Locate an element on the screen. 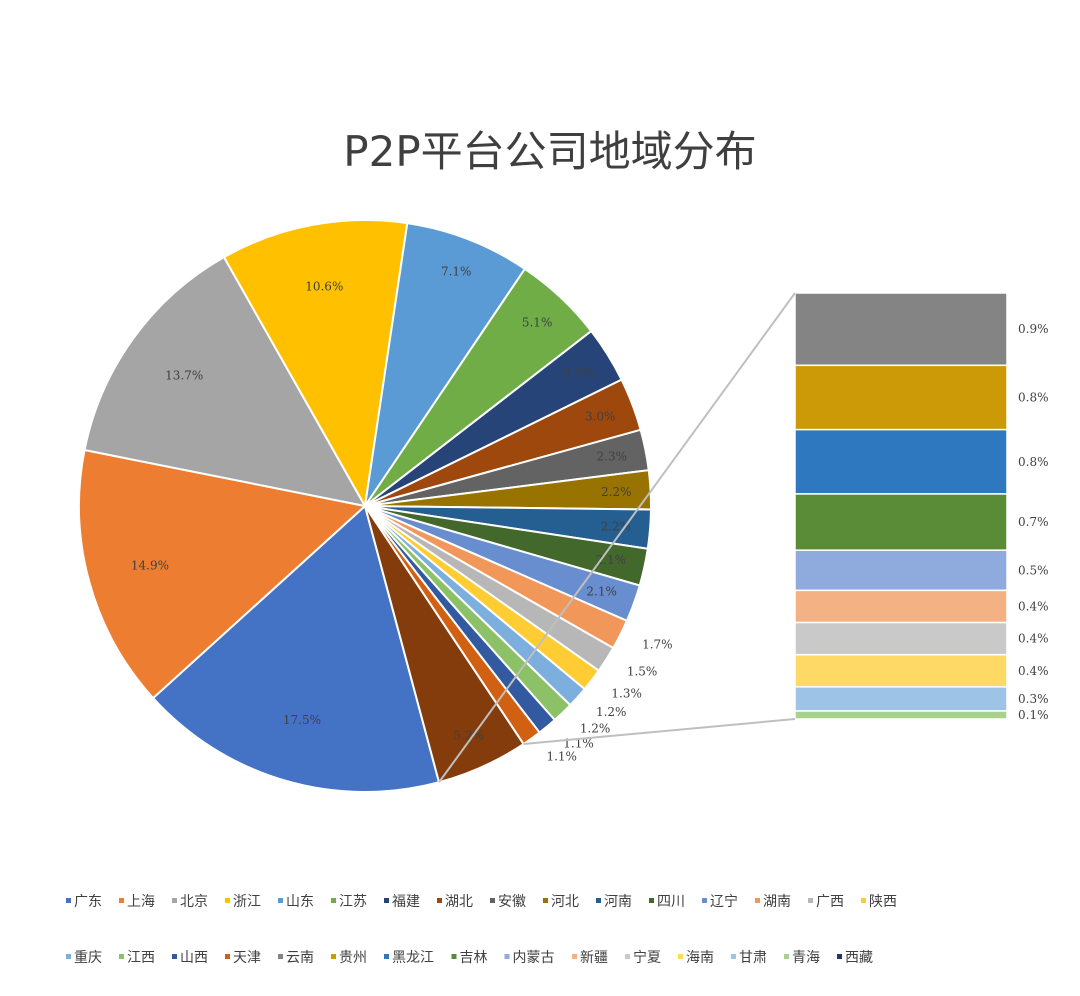 Image resolution: width=1080 pixels, height=996 pixels. legend-item: 重庆 is located at coordinates (84, 958).